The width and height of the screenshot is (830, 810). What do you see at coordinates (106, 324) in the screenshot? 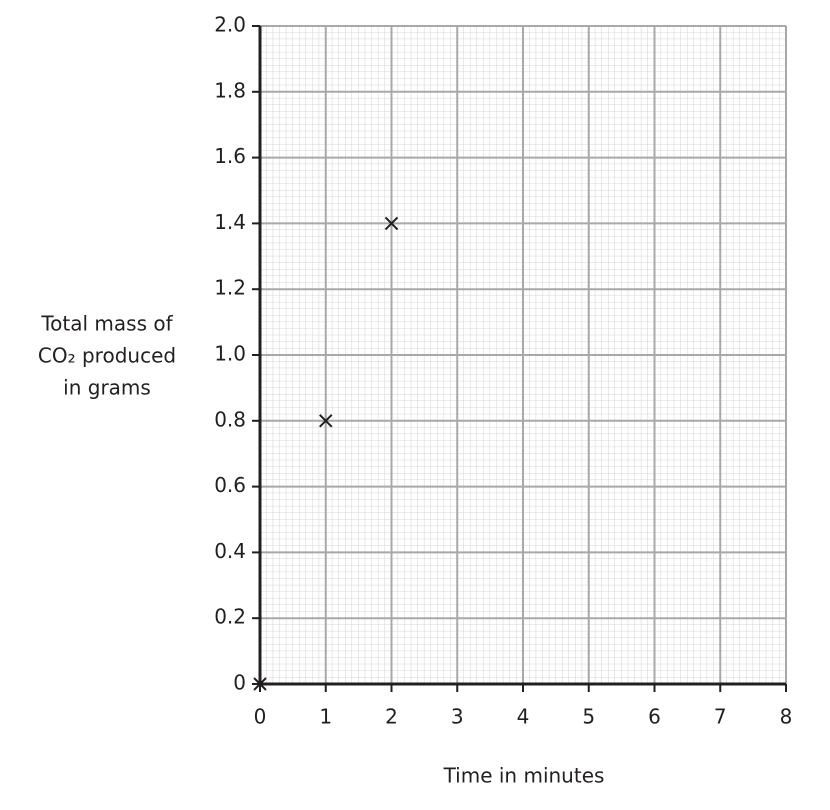
I see `y-axis-label: Total mass of` at bounding box center [106, 324].